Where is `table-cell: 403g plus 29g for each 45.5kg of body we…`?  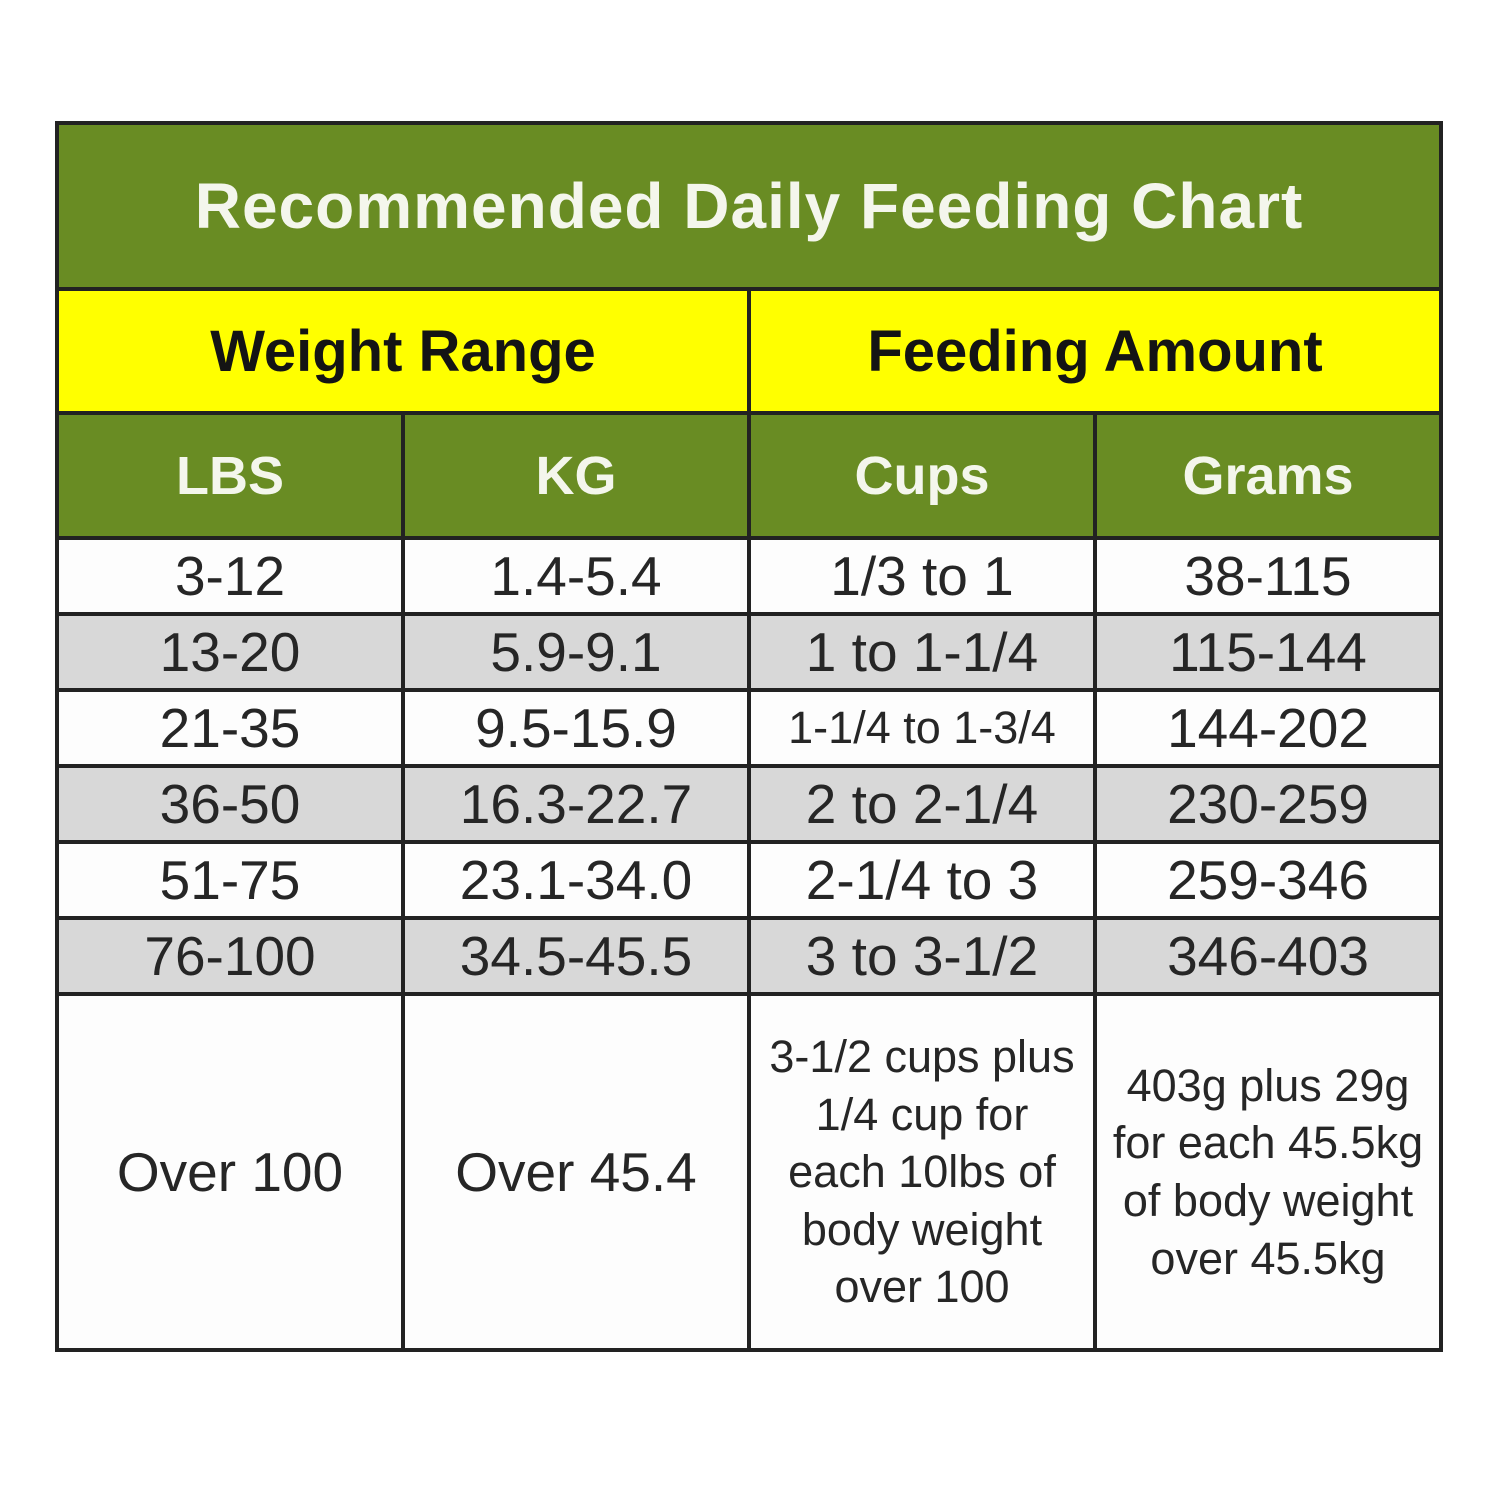 table-cell: 403g plus 29g for each 45.5kg of body we… is located at coordinates (1268, 1172).